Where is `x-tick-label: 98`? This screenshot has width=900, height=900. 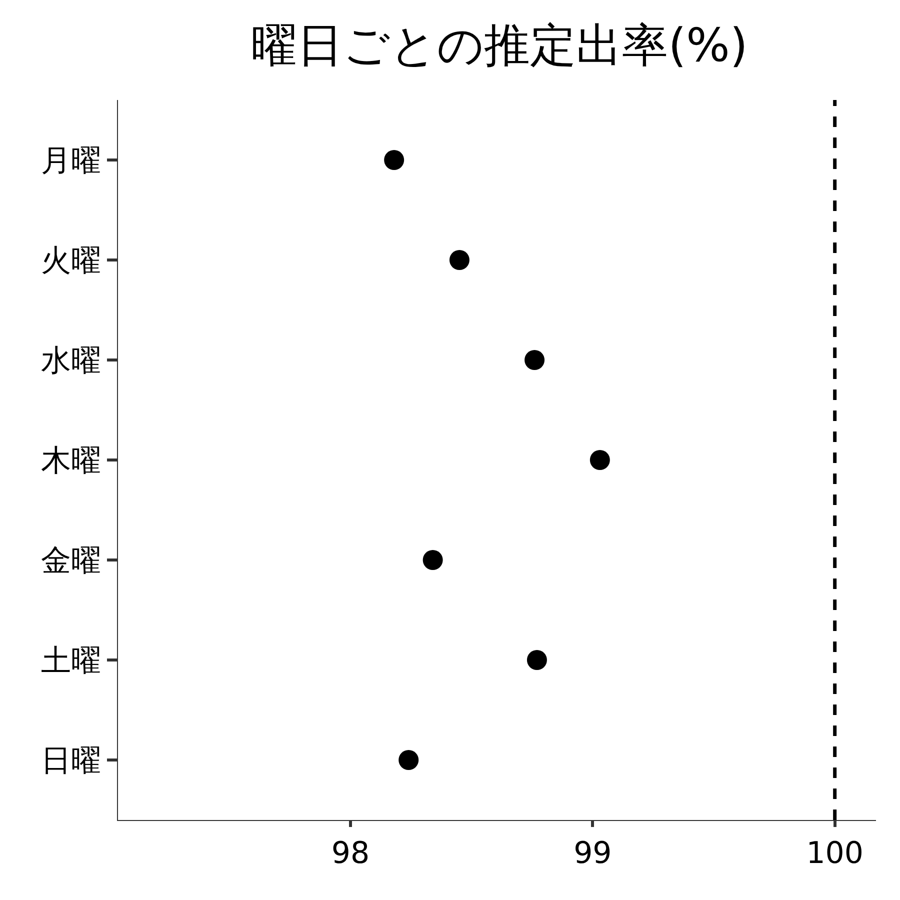 x-tick-label: 98 is located at coordinates (350, 853).